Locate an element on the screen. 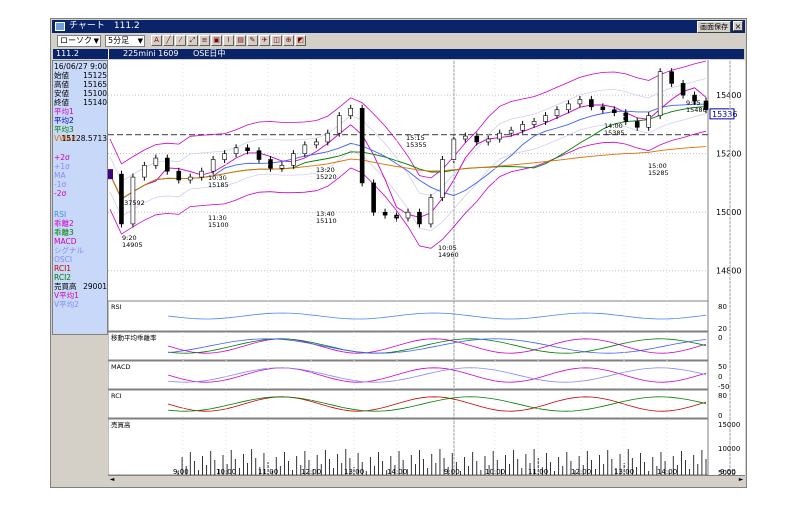 The width and height of the screenshot is (800, 507). indicator-row: RSI is located at coordinates (80, 214).